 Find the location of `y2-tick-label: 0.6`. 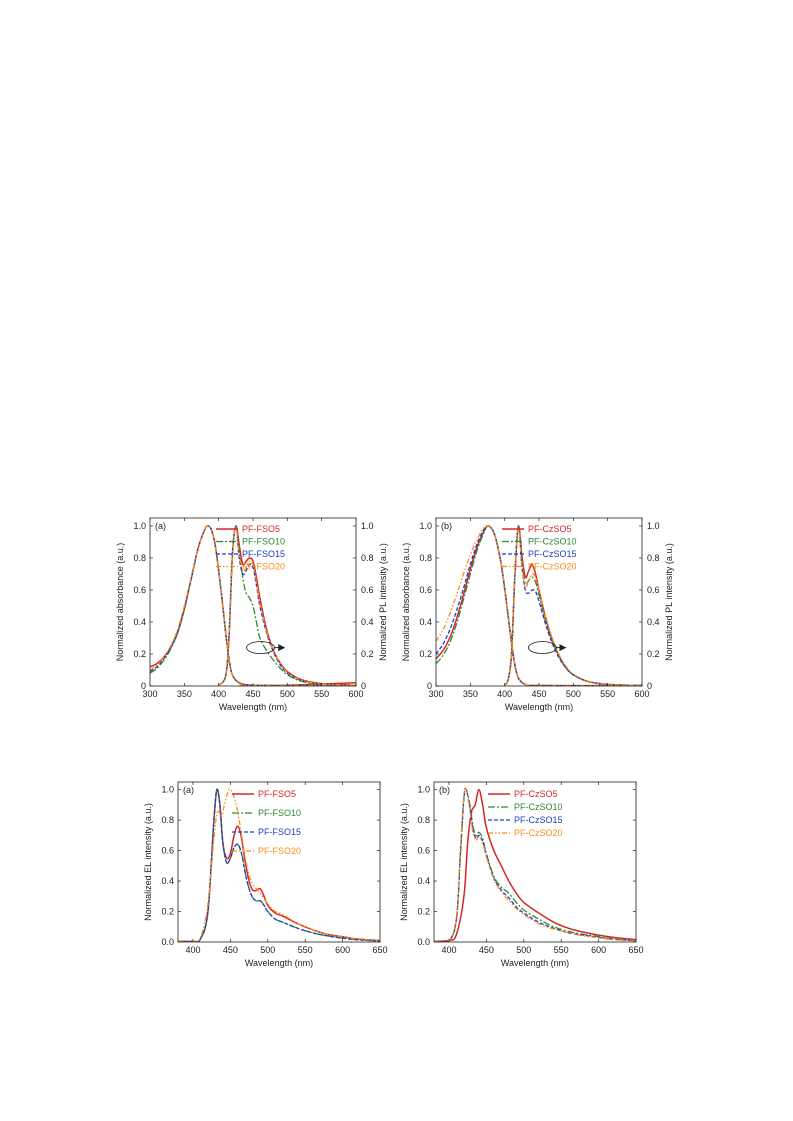

y2-tick-label: 0.6 is located at coordinates (653, 590).